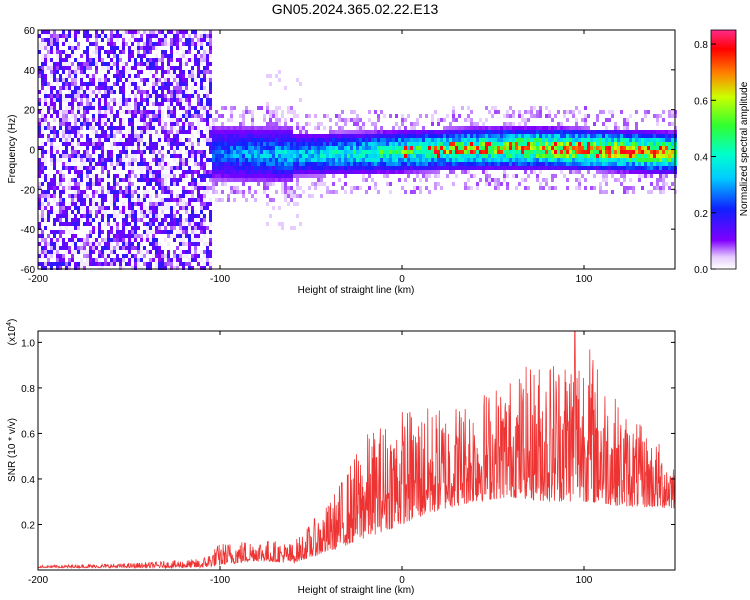 The image size is (750, 600). Describe the element at coordinates (584, 580) in the screenshot. I see `x-tick-label: 100` at that location.